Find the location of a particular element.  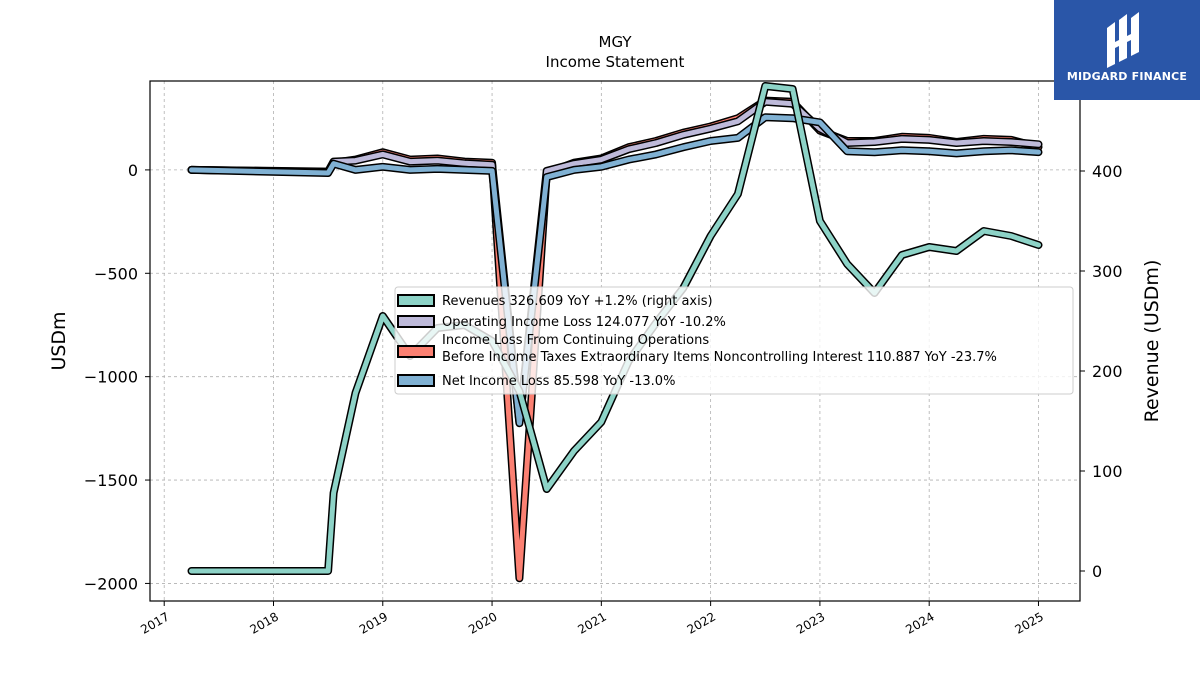

y-axis-label-right: Revenue (USDm) is located at coordinates (1152, 341).